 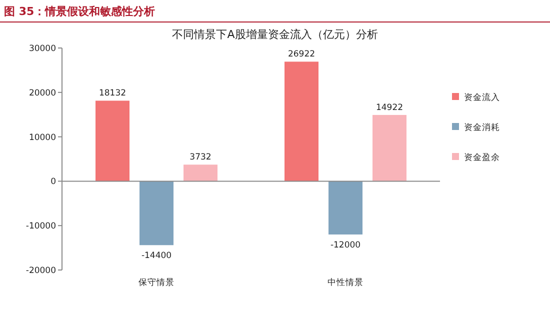 I want to click on y-tick-label: 20000, so click(x=42, y=93).